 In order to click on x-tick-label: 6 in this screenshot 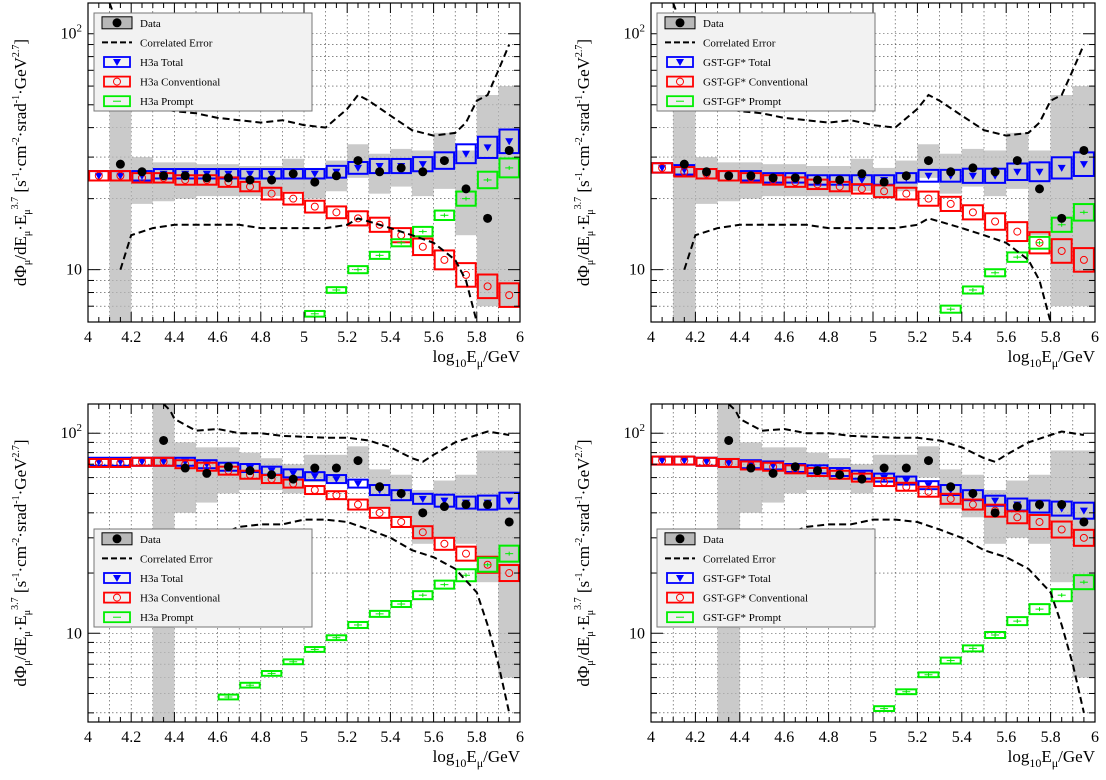, I will do `click(1095, 337)`.